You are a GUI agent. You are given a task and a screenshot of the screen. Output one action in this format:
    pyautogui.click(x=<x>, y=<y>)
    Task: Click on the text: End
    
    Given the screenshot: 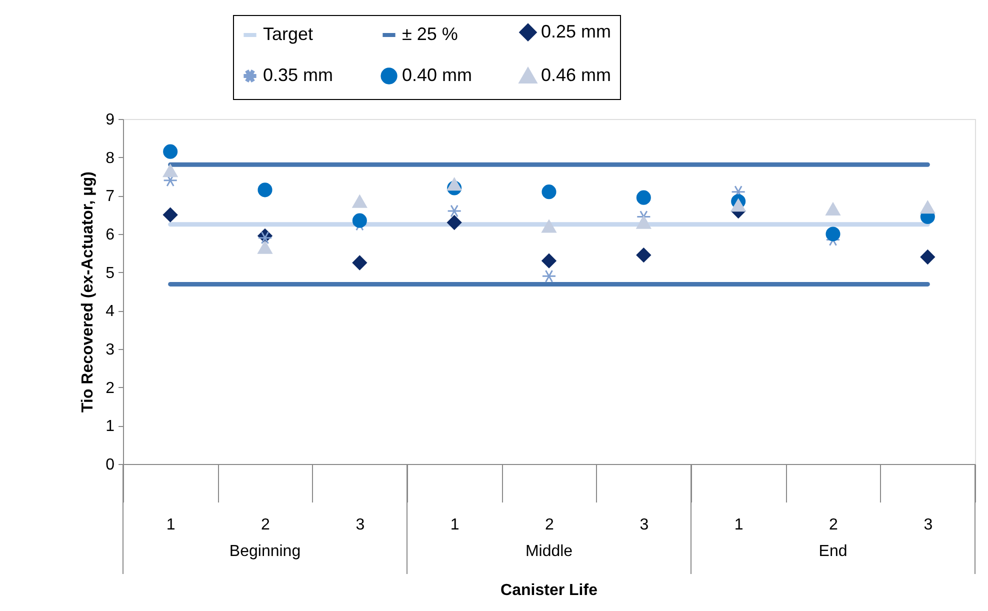 What is the action you would take?
    pyautogui.click(x=833, y=551)
    